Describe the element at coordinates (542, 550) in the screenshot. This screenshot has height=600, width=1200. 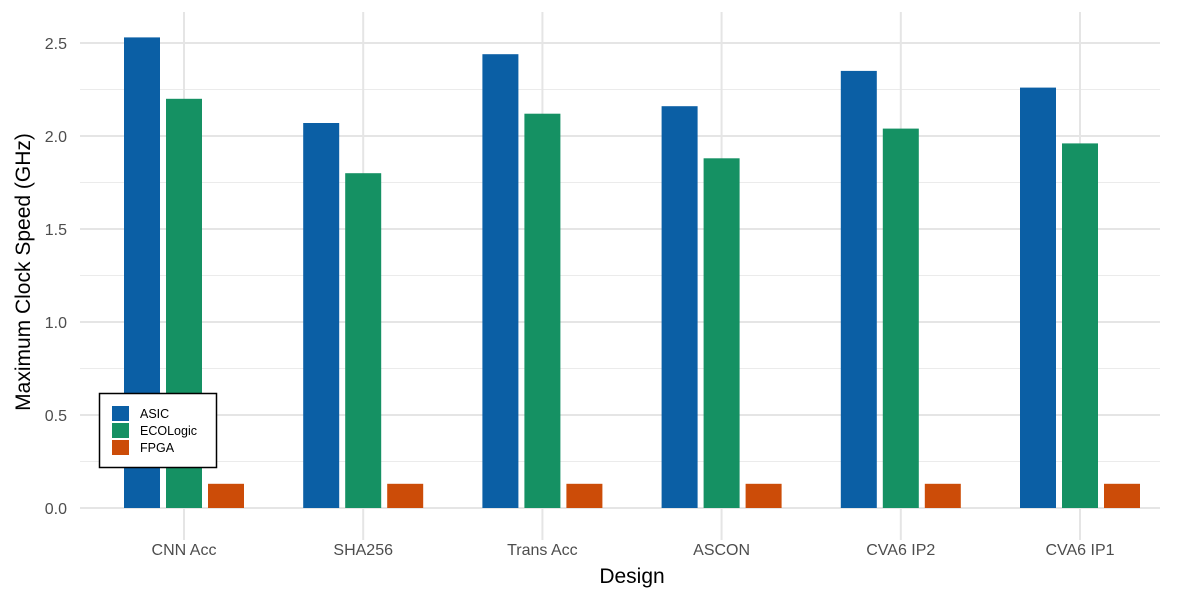
I see `x-tick-label: Trans Acc` at that location.